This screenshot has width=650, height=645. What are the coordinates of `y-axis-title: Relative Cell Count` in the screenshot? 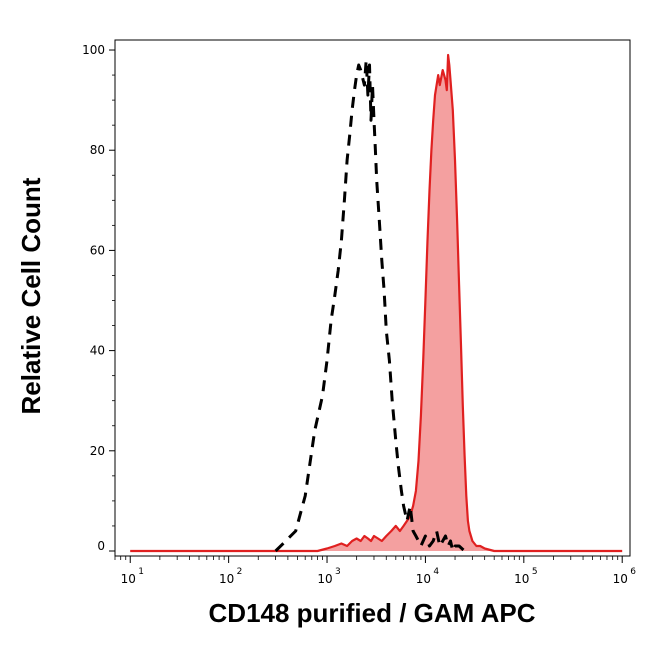 It's located at (31, 295).